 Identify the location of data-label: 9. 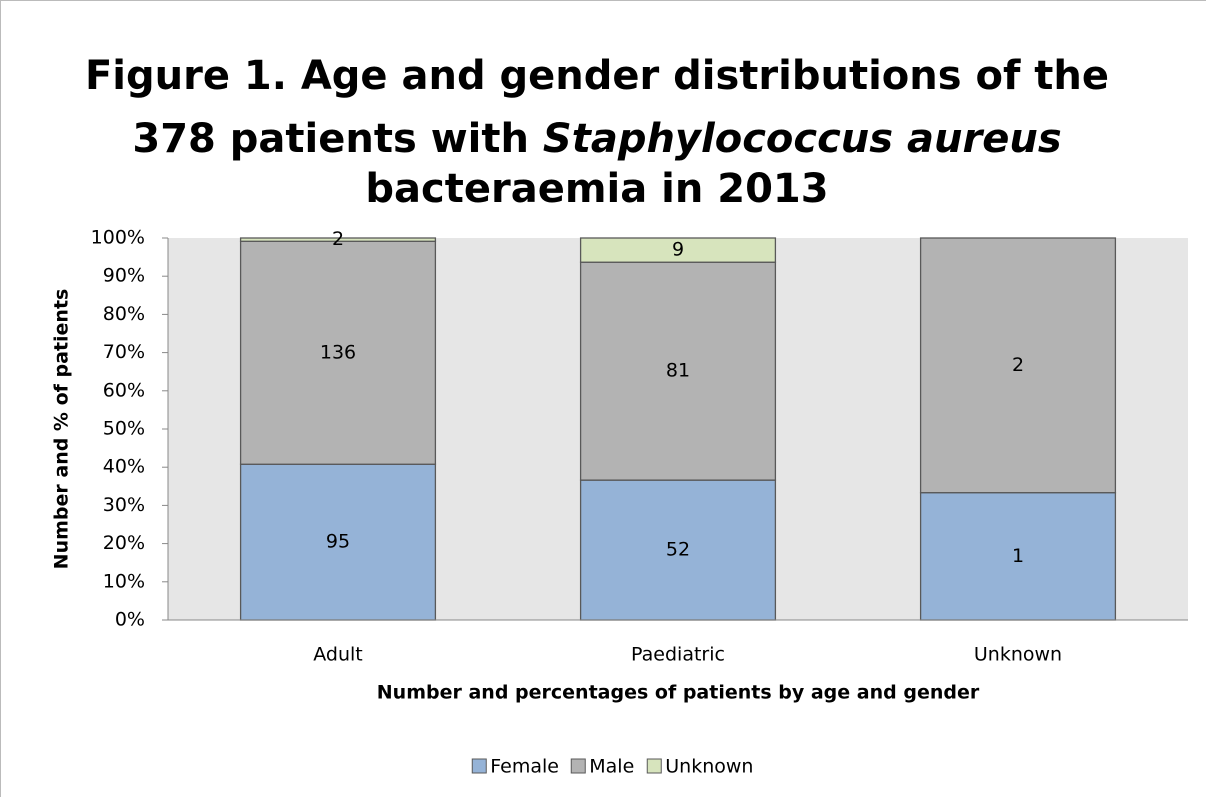
(678, 250).